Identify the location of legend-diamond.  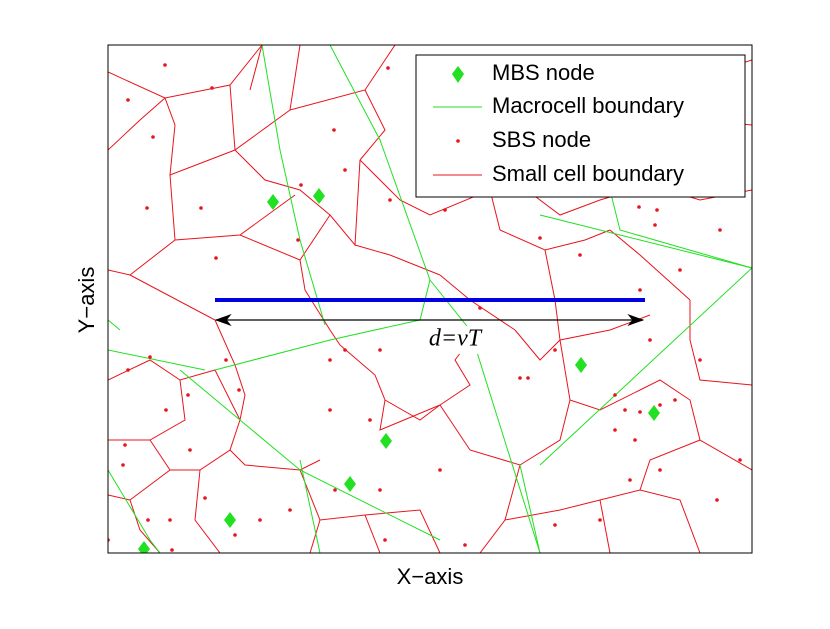
(458, 74).